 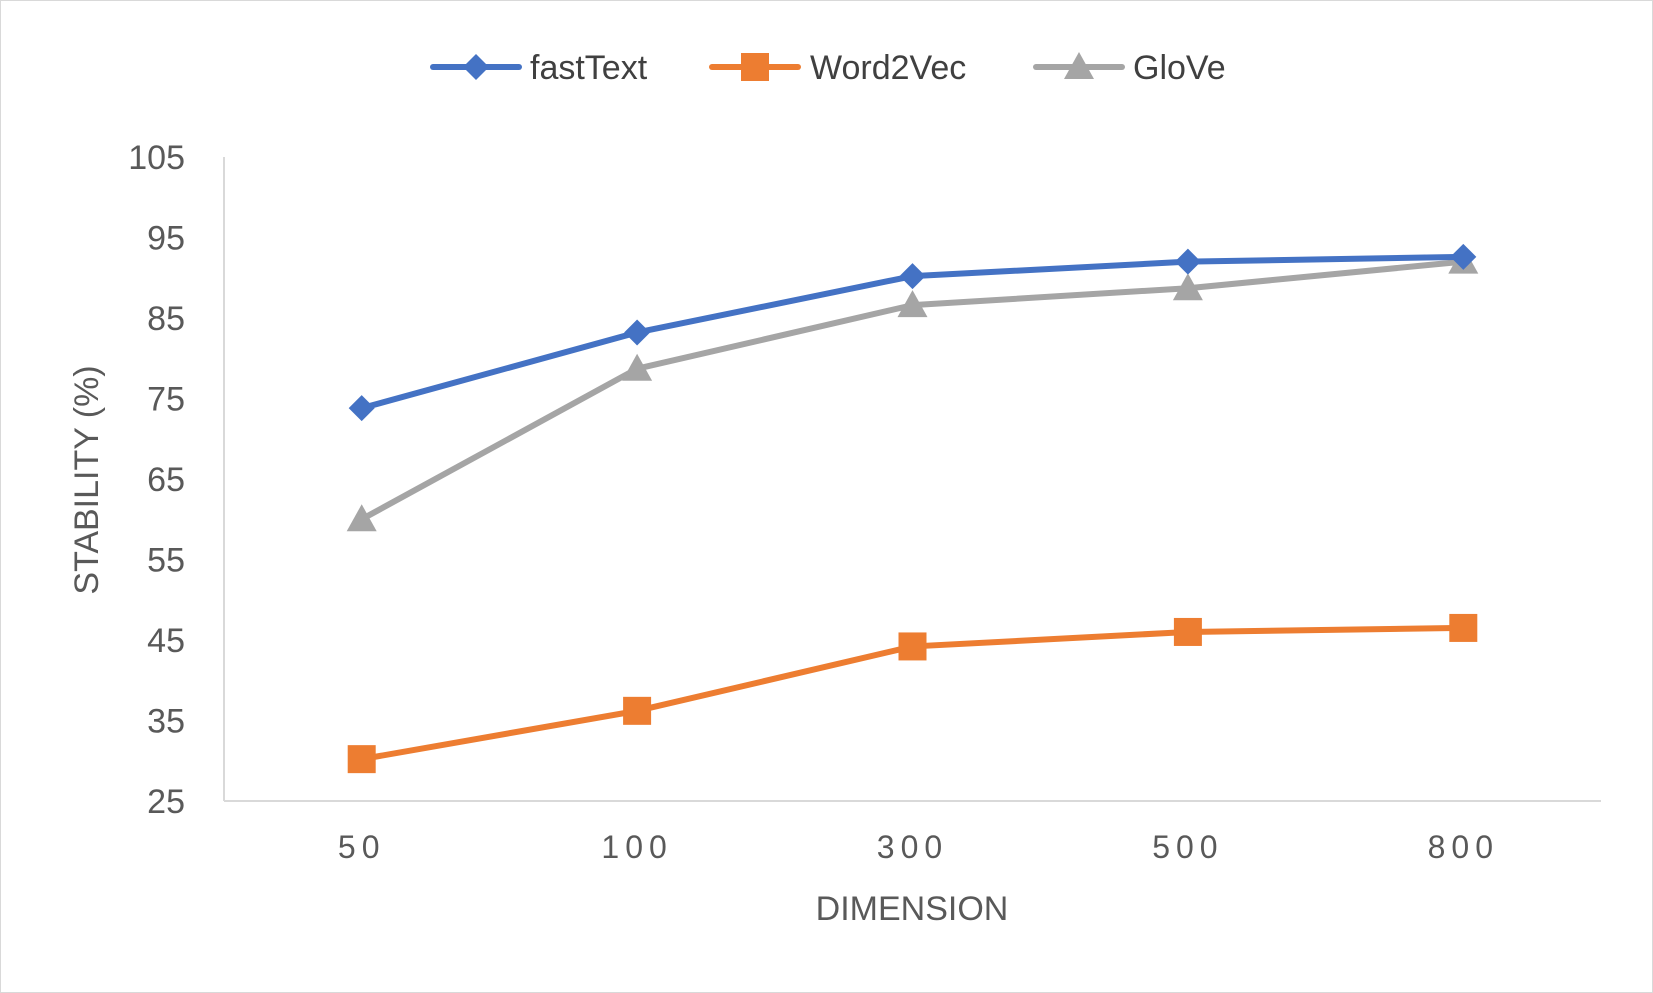 I want to click on legend-marker-glove, so click(x=1079, y=65).